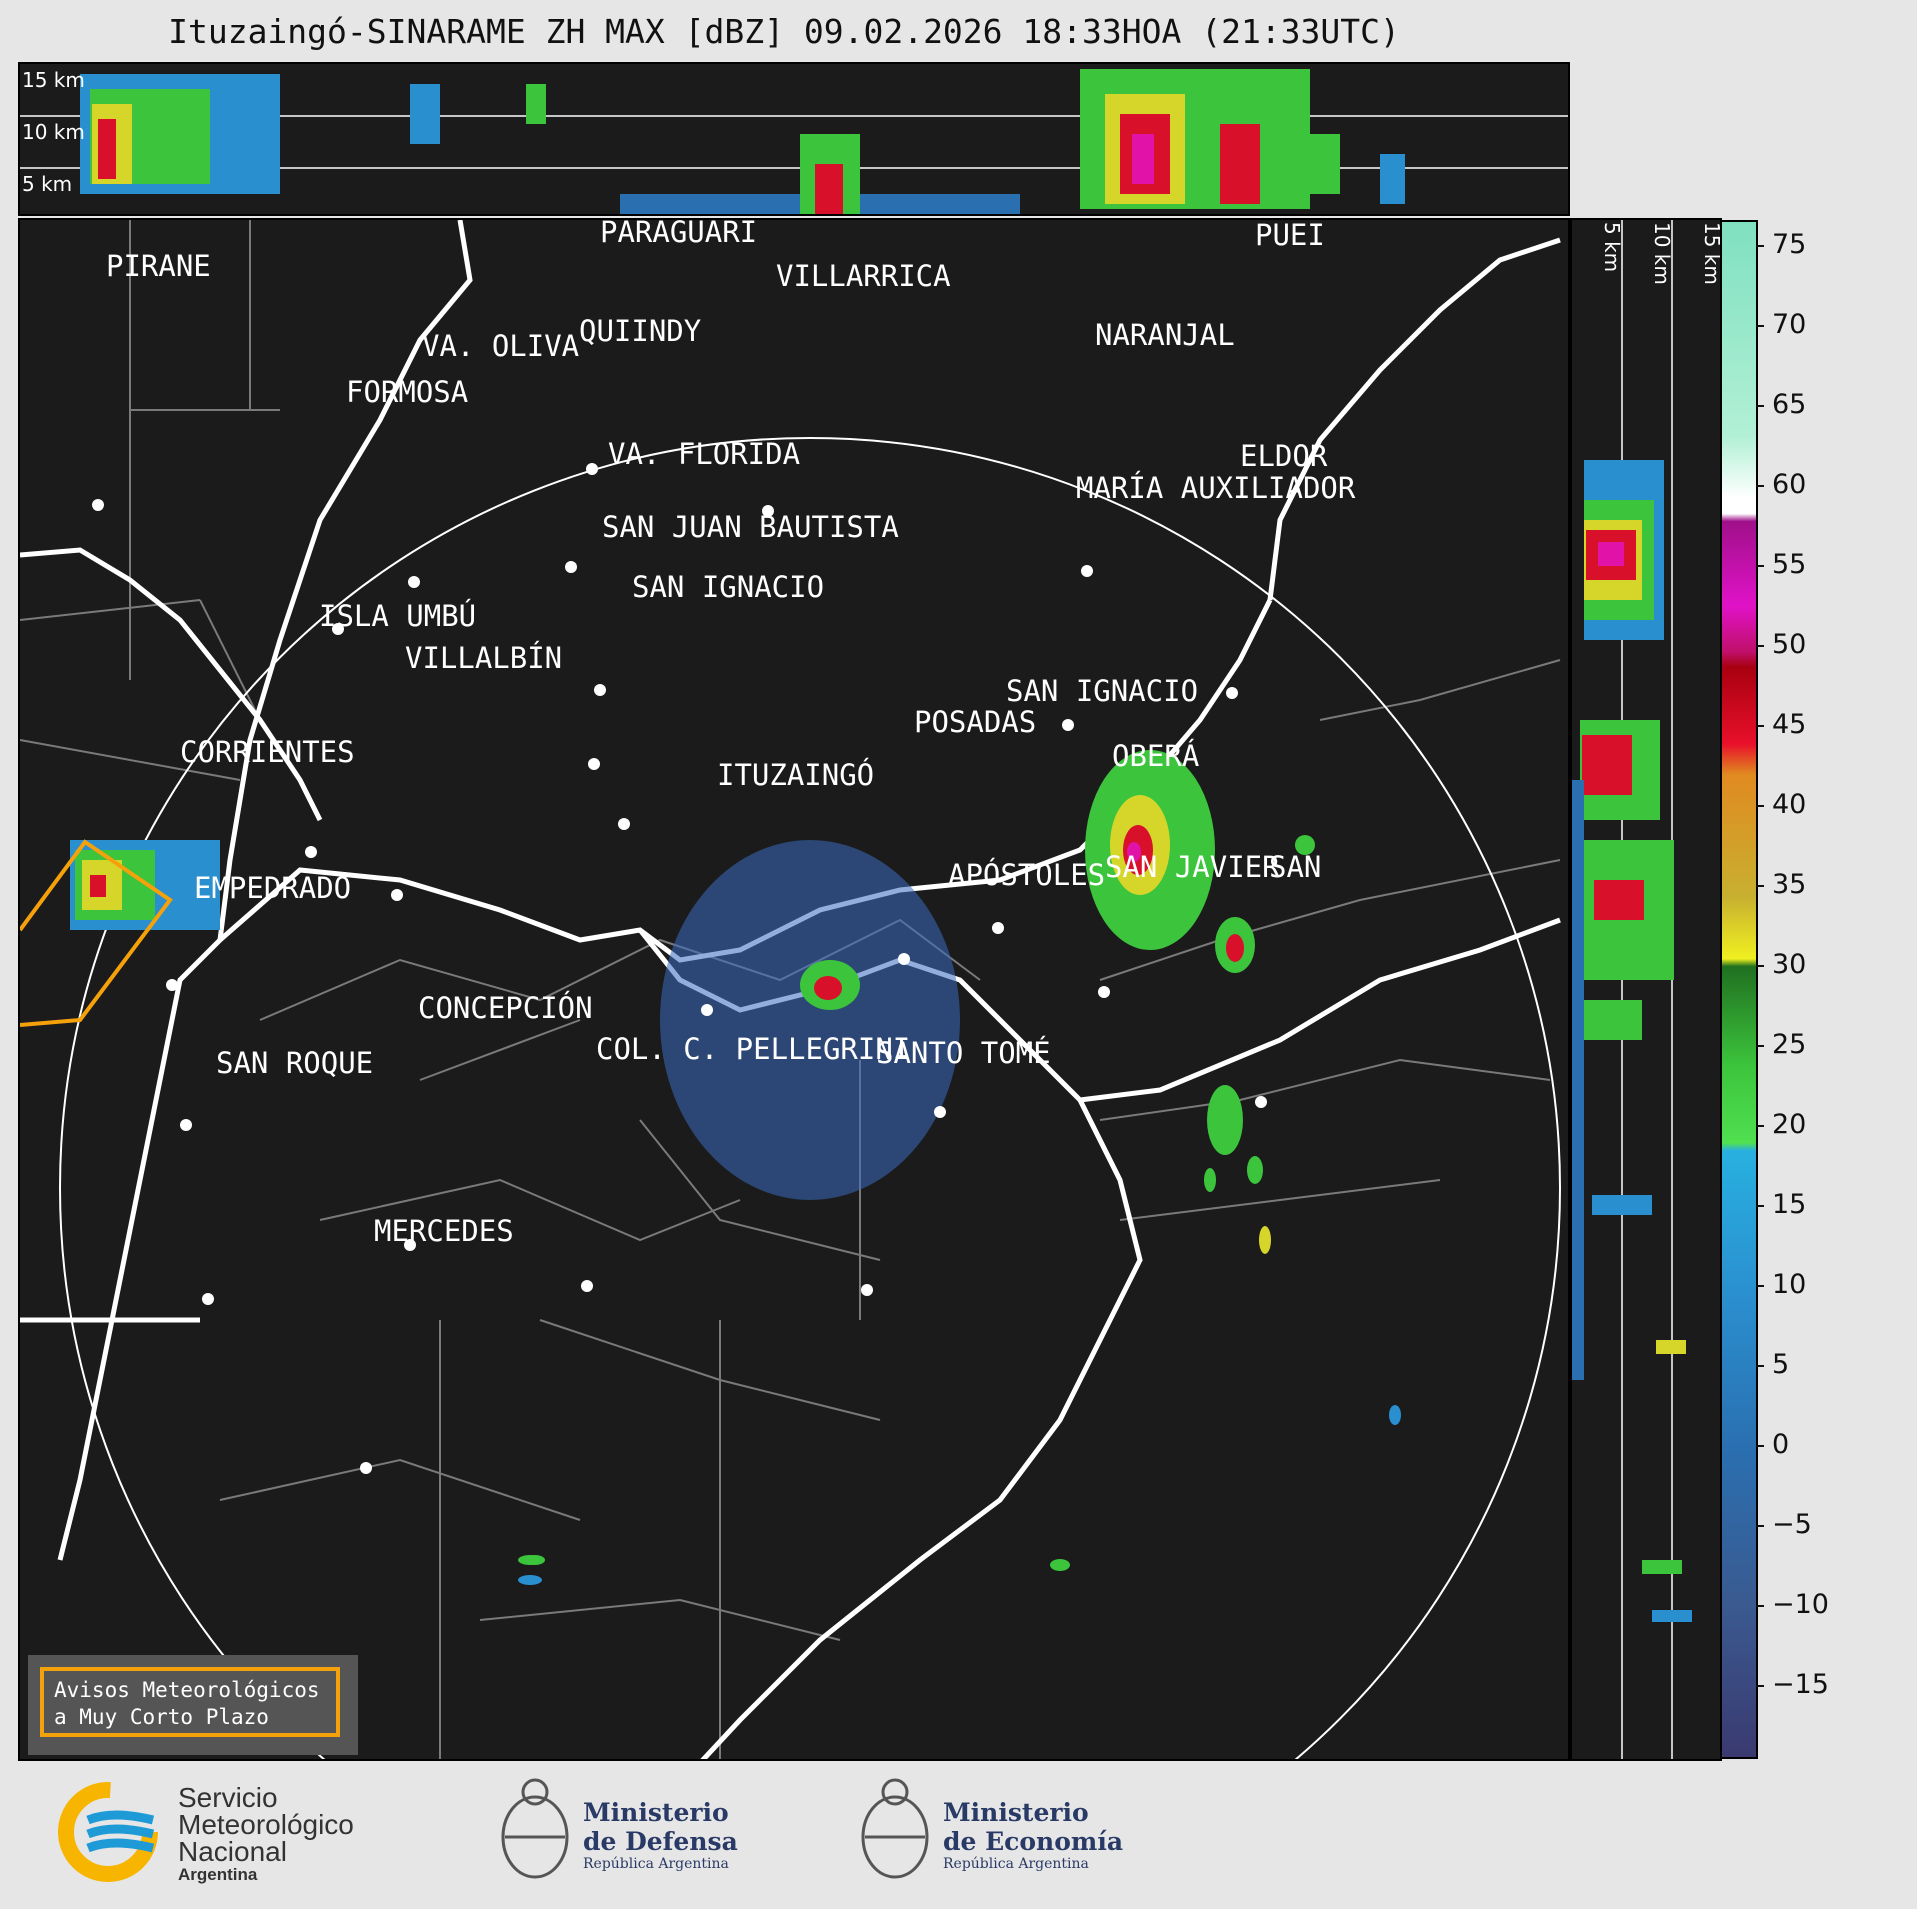  Describe the element at coordinates (187, 1690) in the screenshot. I see `warning-legend-line1: Avisos Meteorológicos` at that location.